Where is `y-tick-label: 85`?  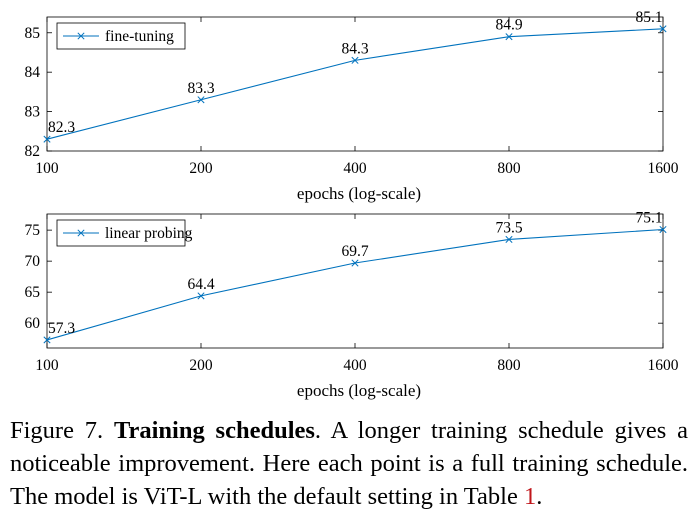 y-tick-label: 85 is located at coordinates (33, 33).